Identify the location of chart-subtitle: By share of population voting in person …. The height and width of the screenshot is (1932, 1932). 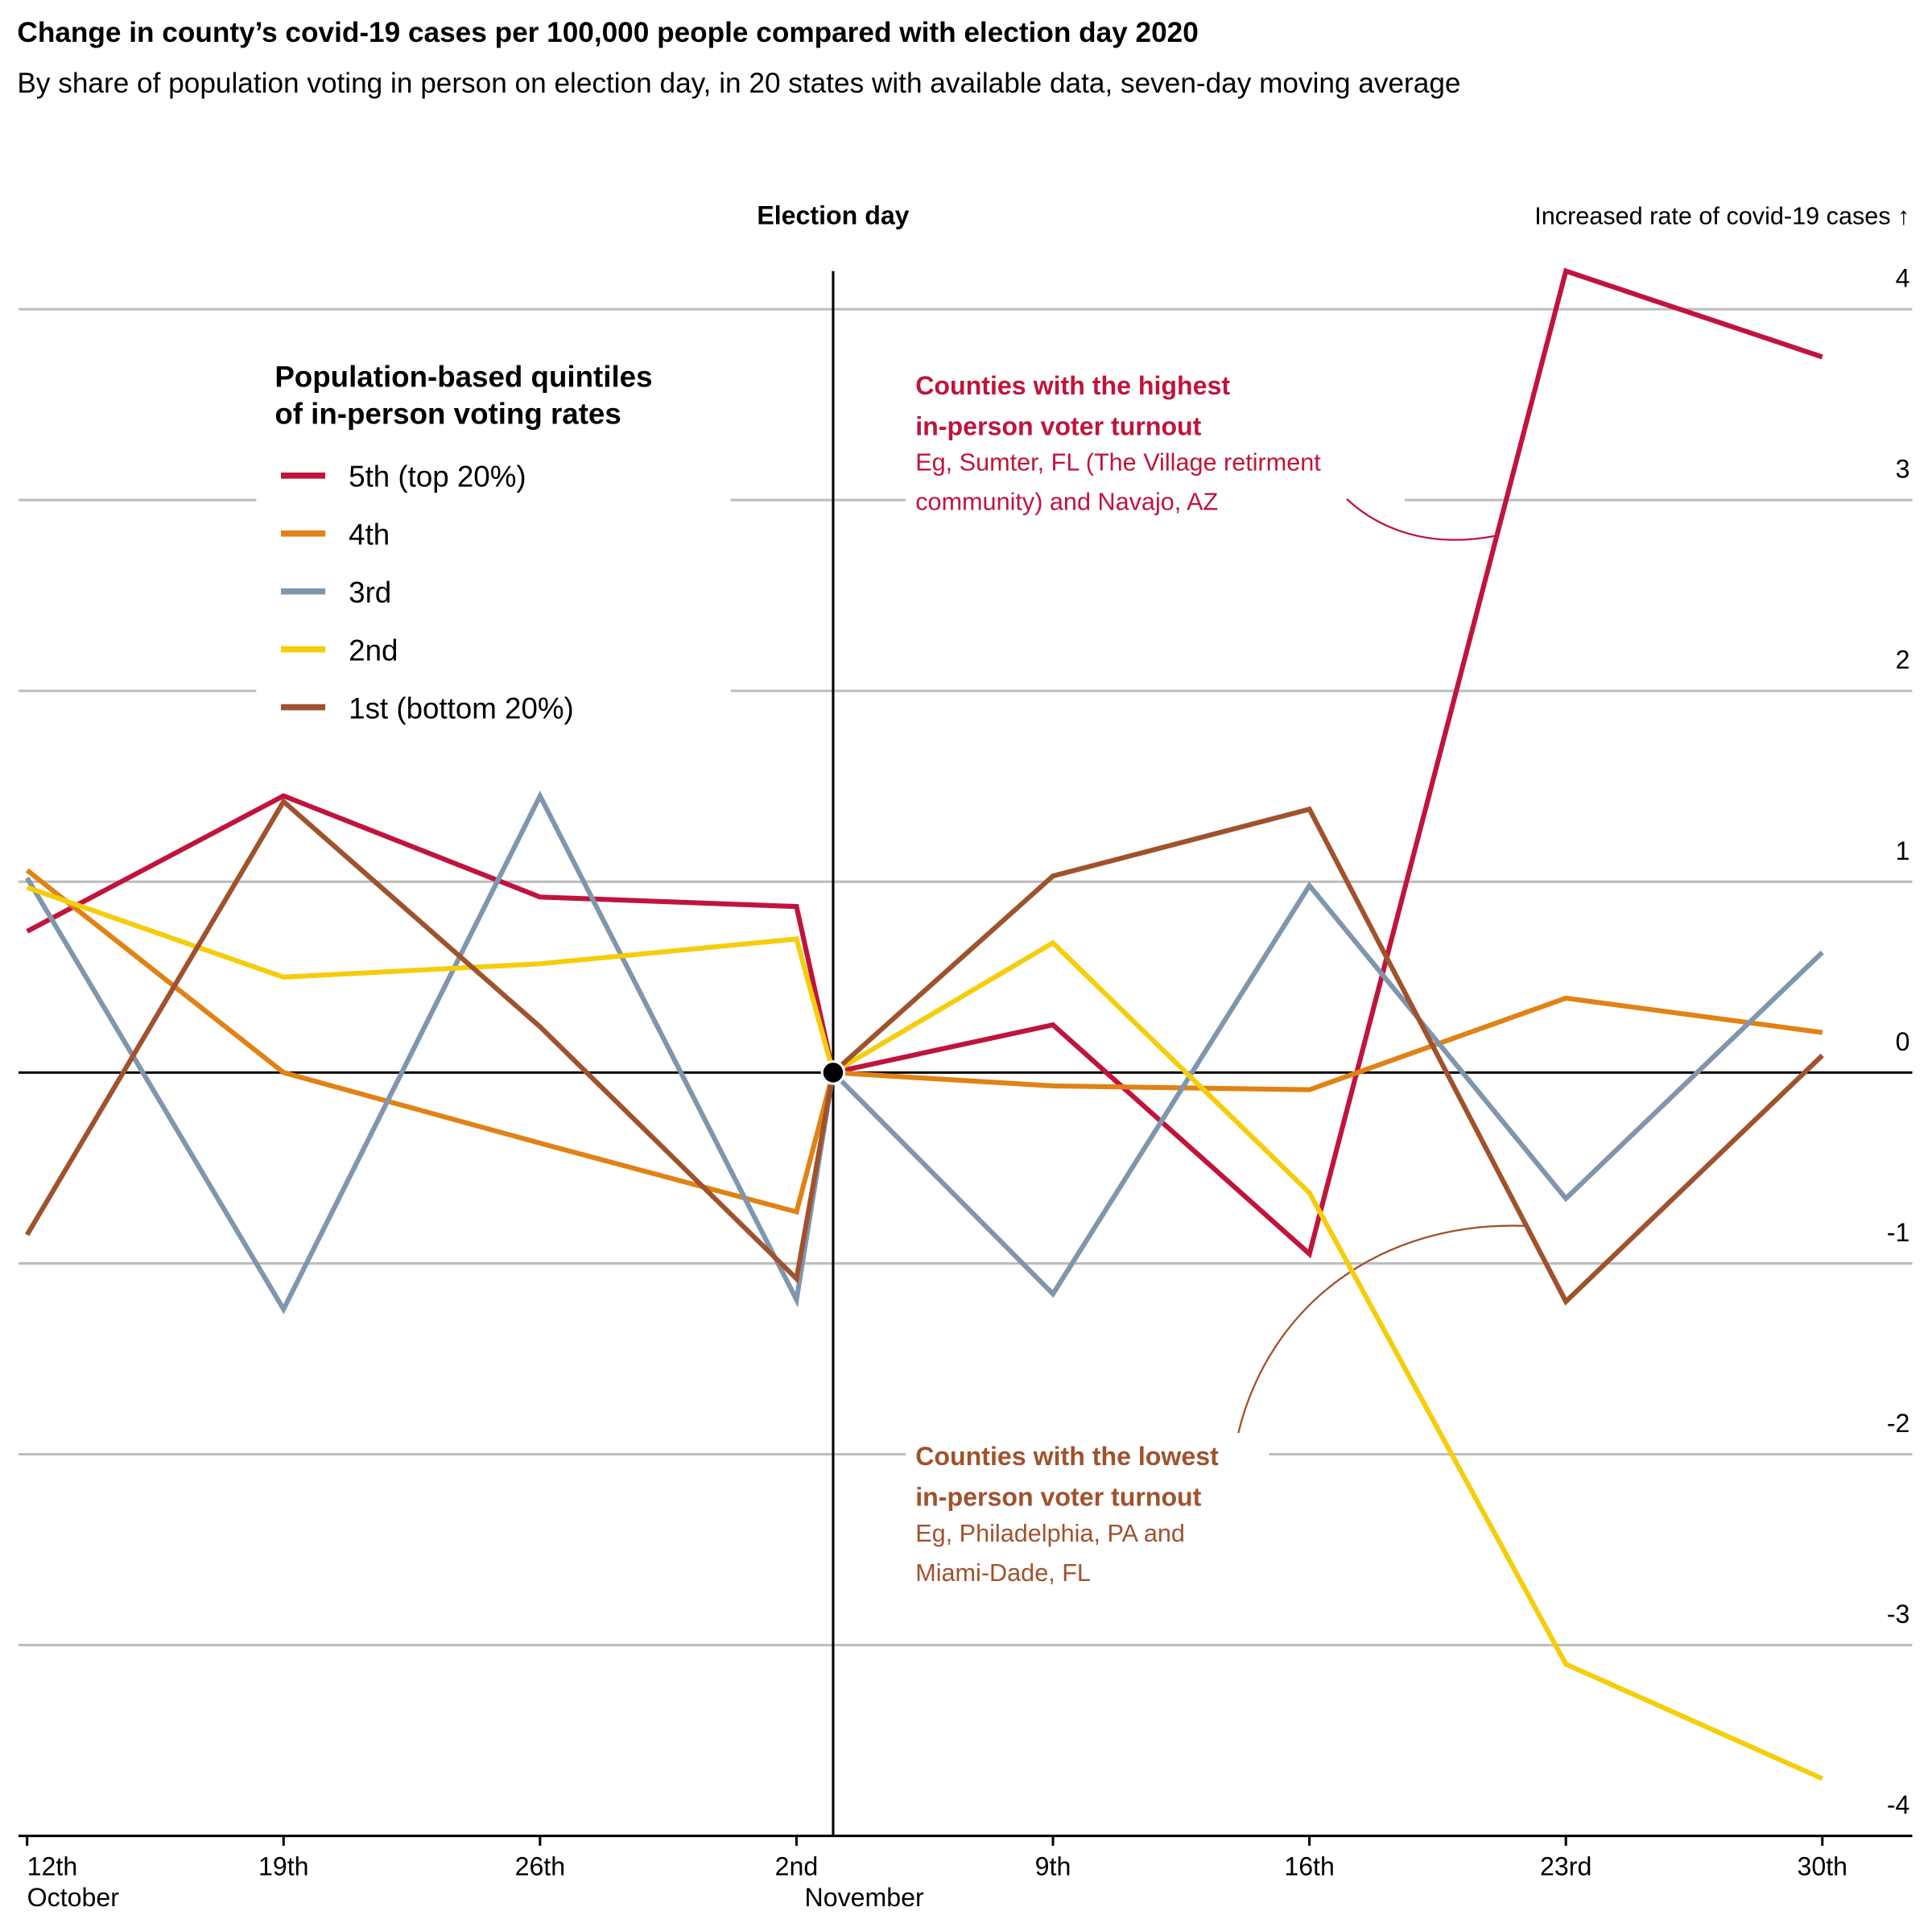
(738, 83).